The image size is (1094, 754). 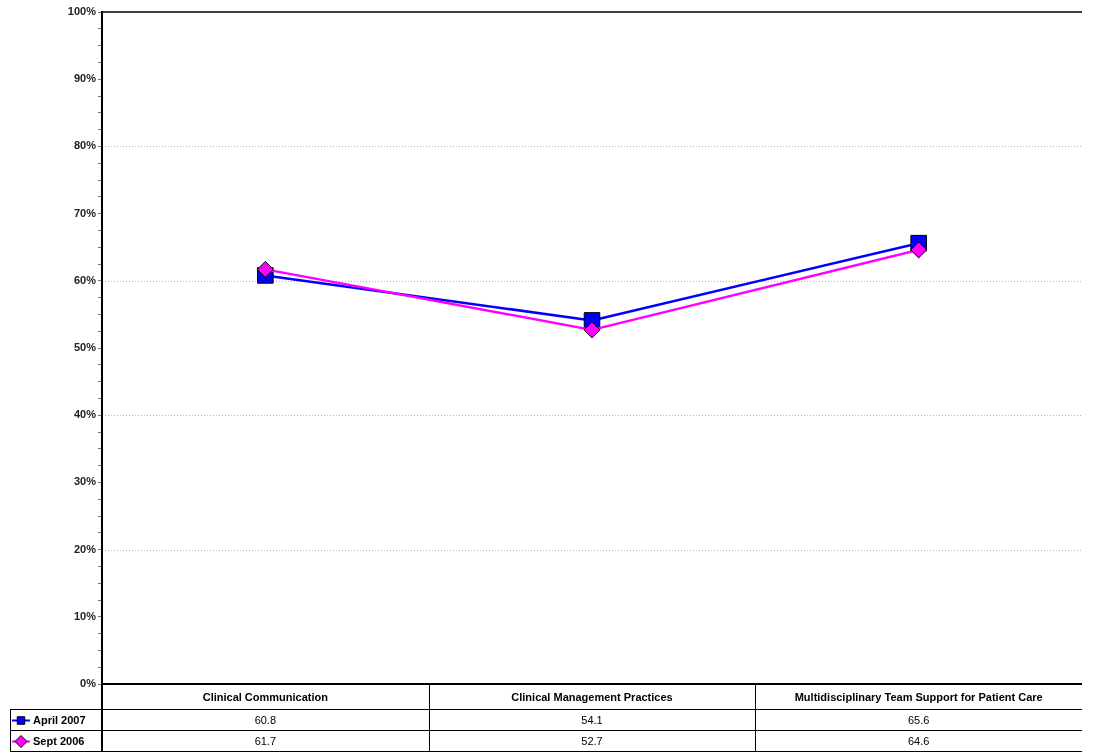 What do you see at coordinates (85, 414) in the screenshot?
I see `y-tick-label: 40%` at bounding box center [85, 414].